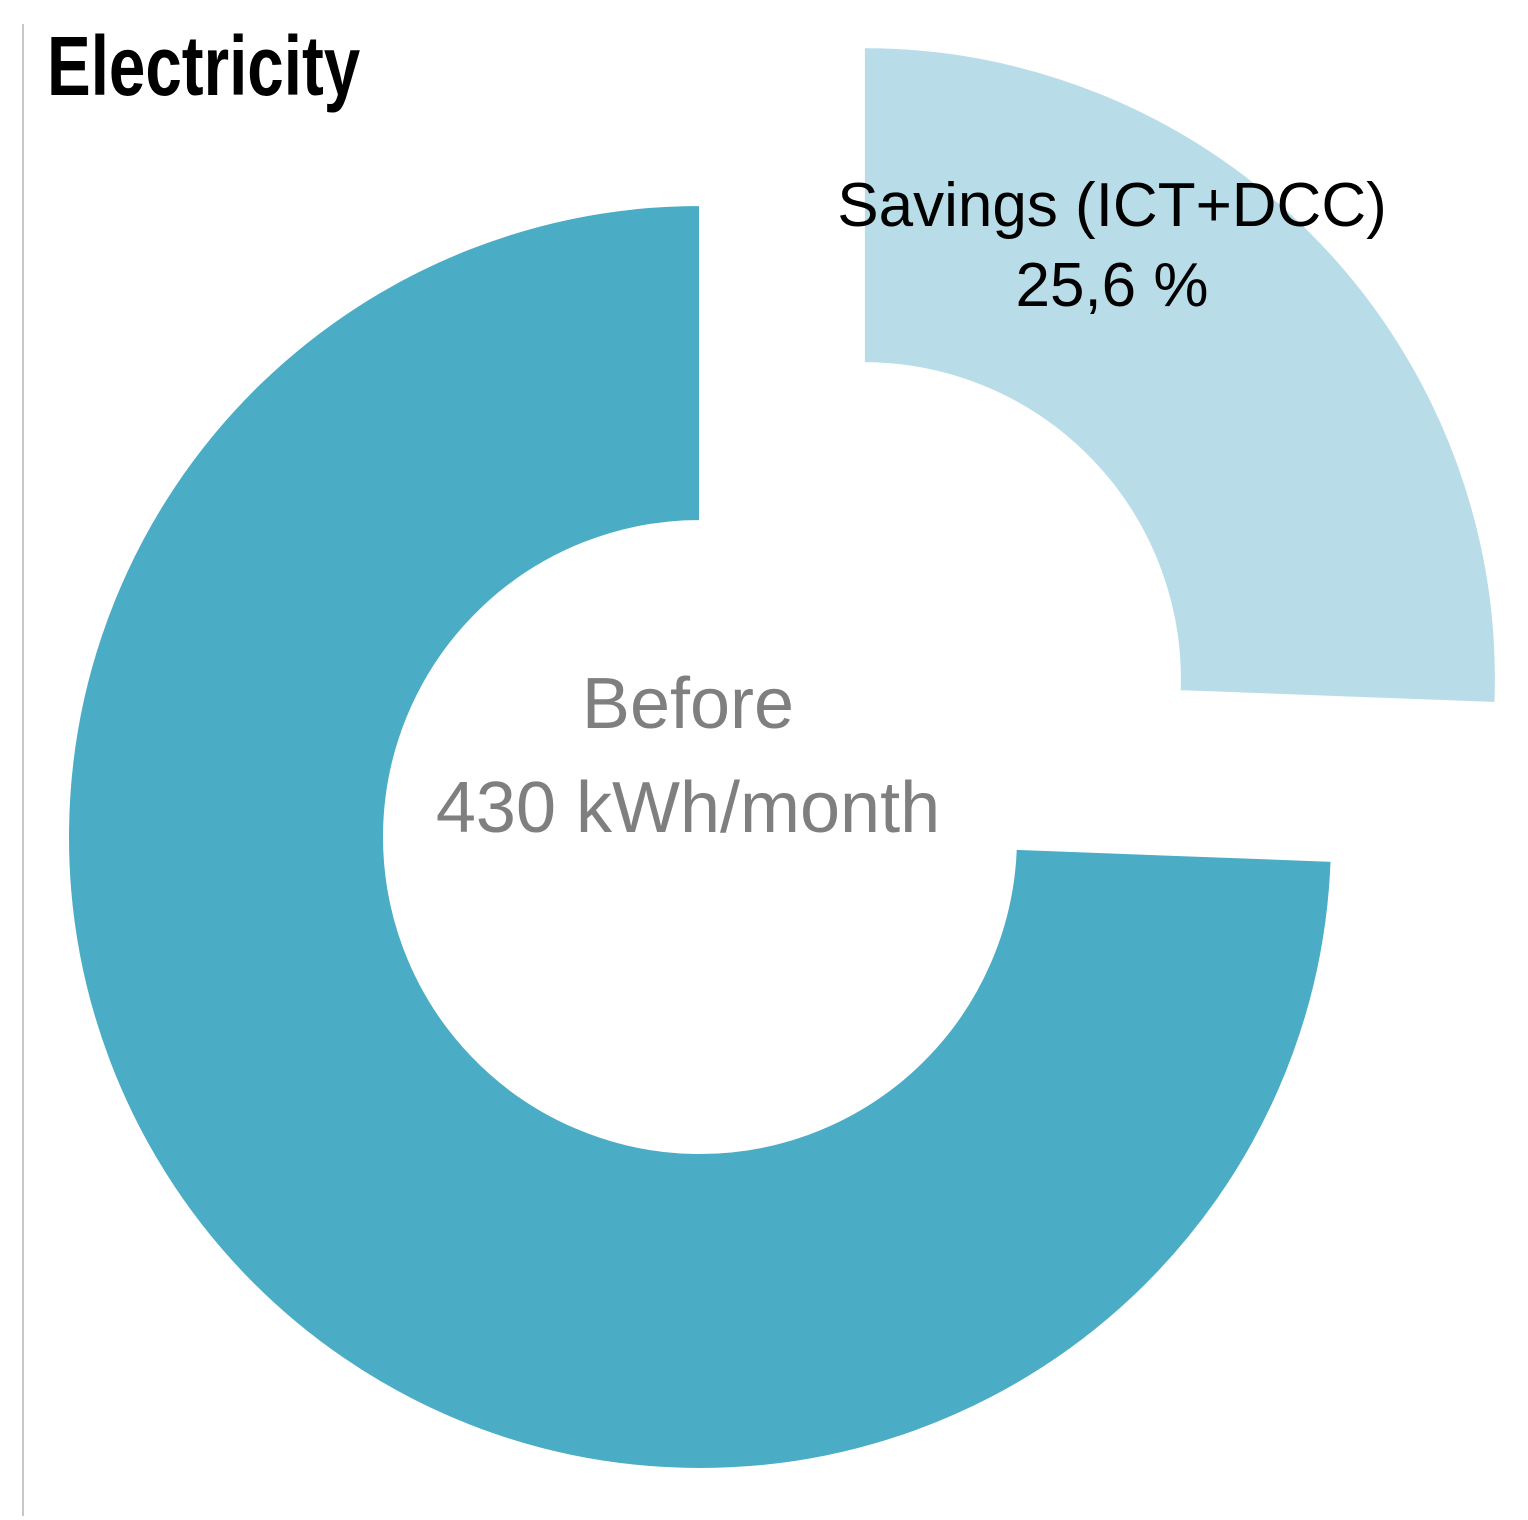 The height and width of the screenshot is (1520, 1528). I want to click on savings-slice-label: Savings (ICT+DCC) 25,6 %, so click(1112, 246).